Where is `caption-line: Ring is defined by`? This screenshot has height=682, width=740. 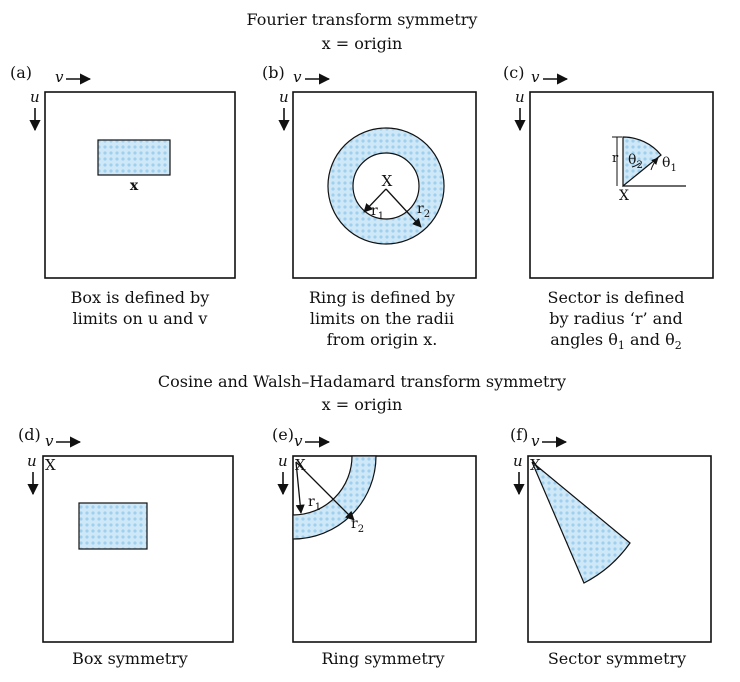
caption-line: Ring is defined by is located at coordinates (382, 297).